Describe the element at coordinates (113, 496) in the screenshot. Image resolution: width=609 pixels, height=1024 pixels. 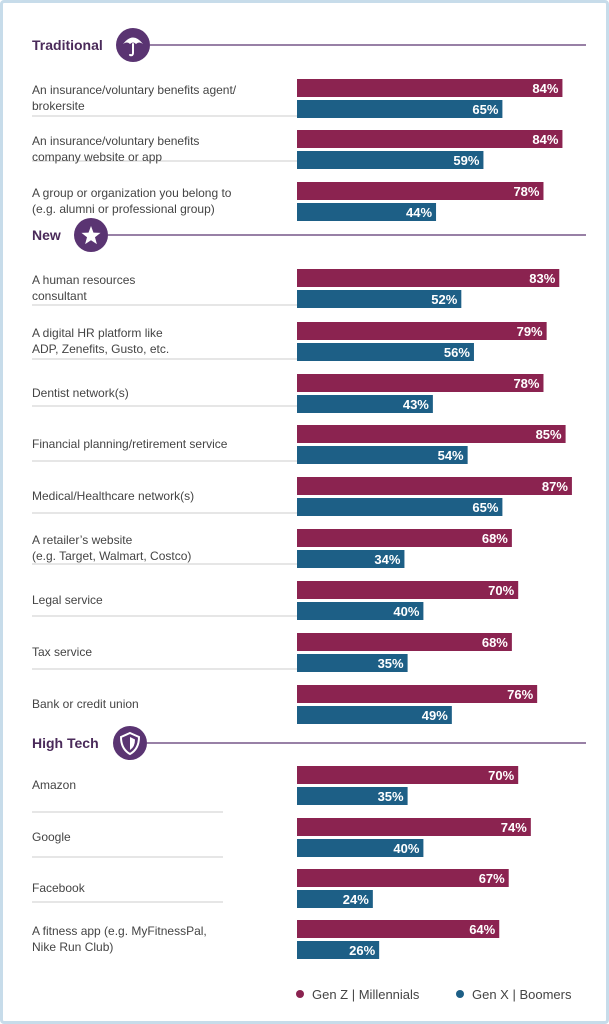
I see `category-label: Medical/Healthcare network(s)` at that location.